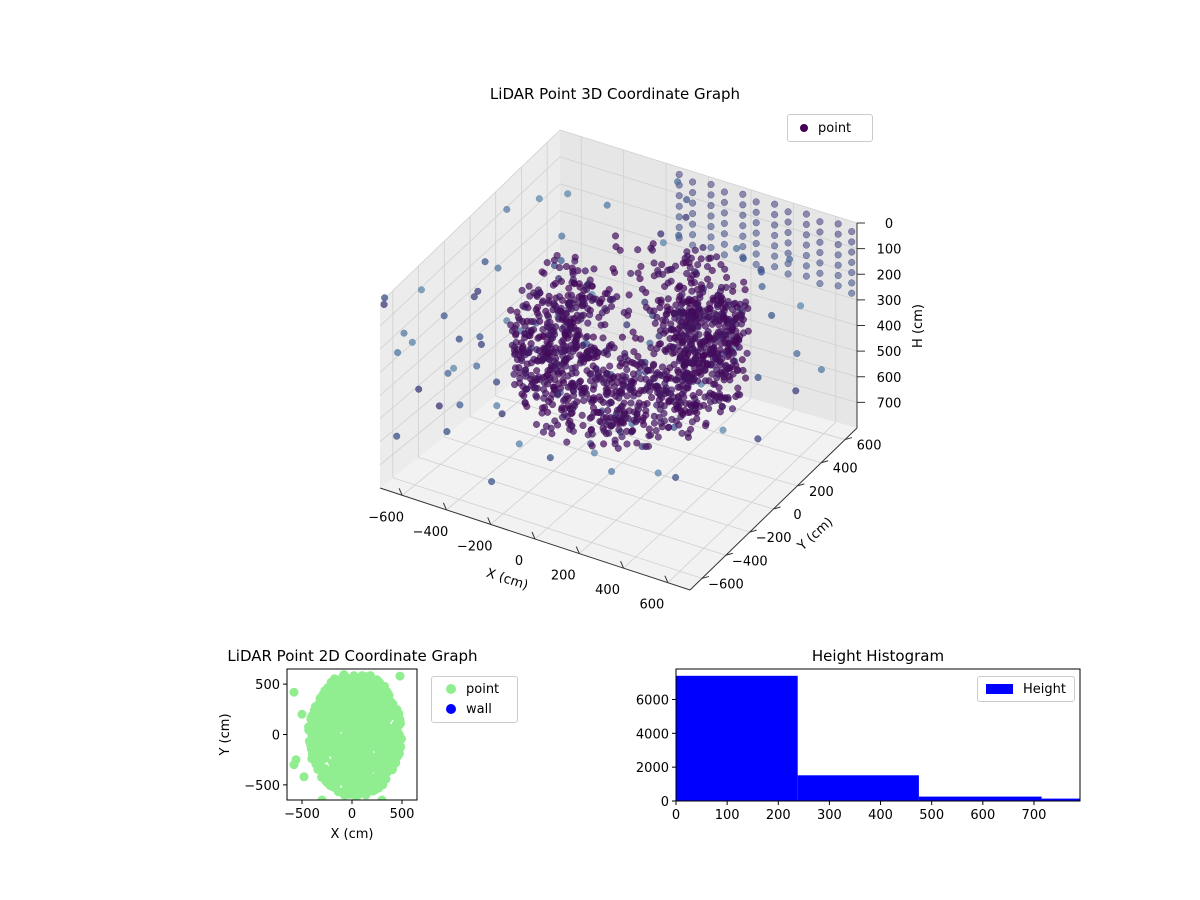  I want to click on x-axis-label: X (cm), so click(507, 580).